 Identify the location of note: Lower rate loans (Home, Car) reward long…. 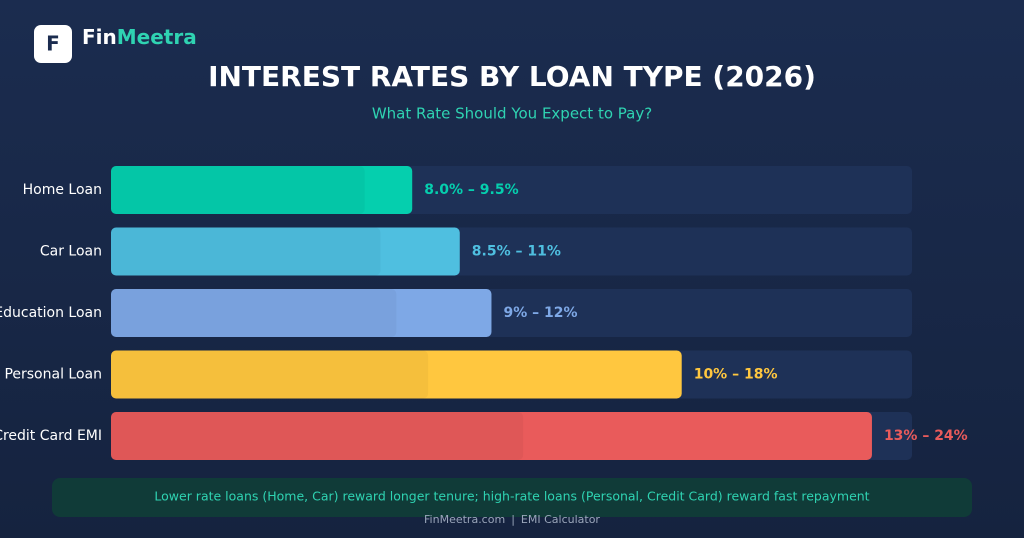
(511, 496).